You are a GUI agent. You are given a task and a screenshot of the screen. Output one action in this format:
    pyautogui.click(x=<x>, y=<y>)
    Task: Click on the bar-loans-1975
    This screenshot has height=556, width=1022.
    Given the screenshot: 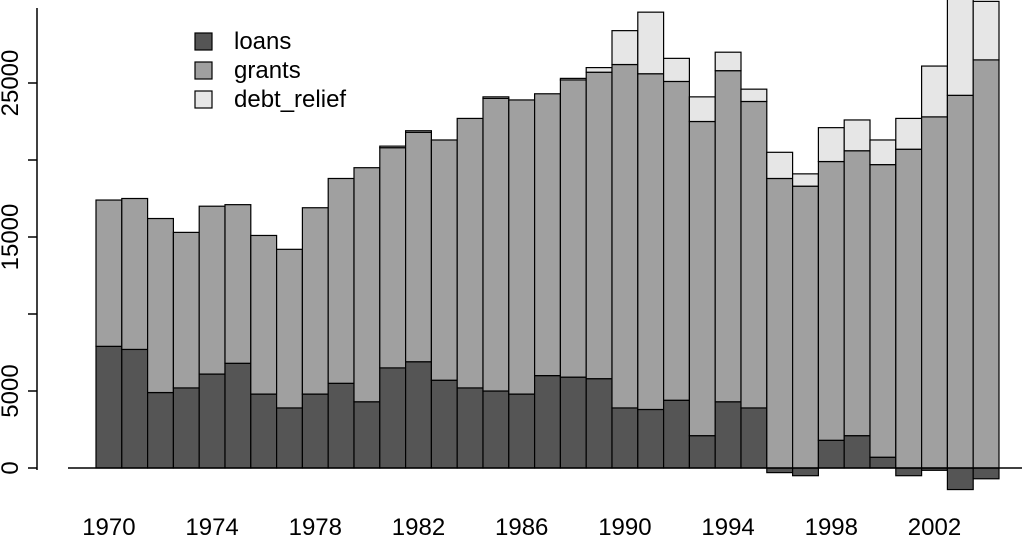 What is the action you would take?
    pyautogui.click(x=238, y=415)
    